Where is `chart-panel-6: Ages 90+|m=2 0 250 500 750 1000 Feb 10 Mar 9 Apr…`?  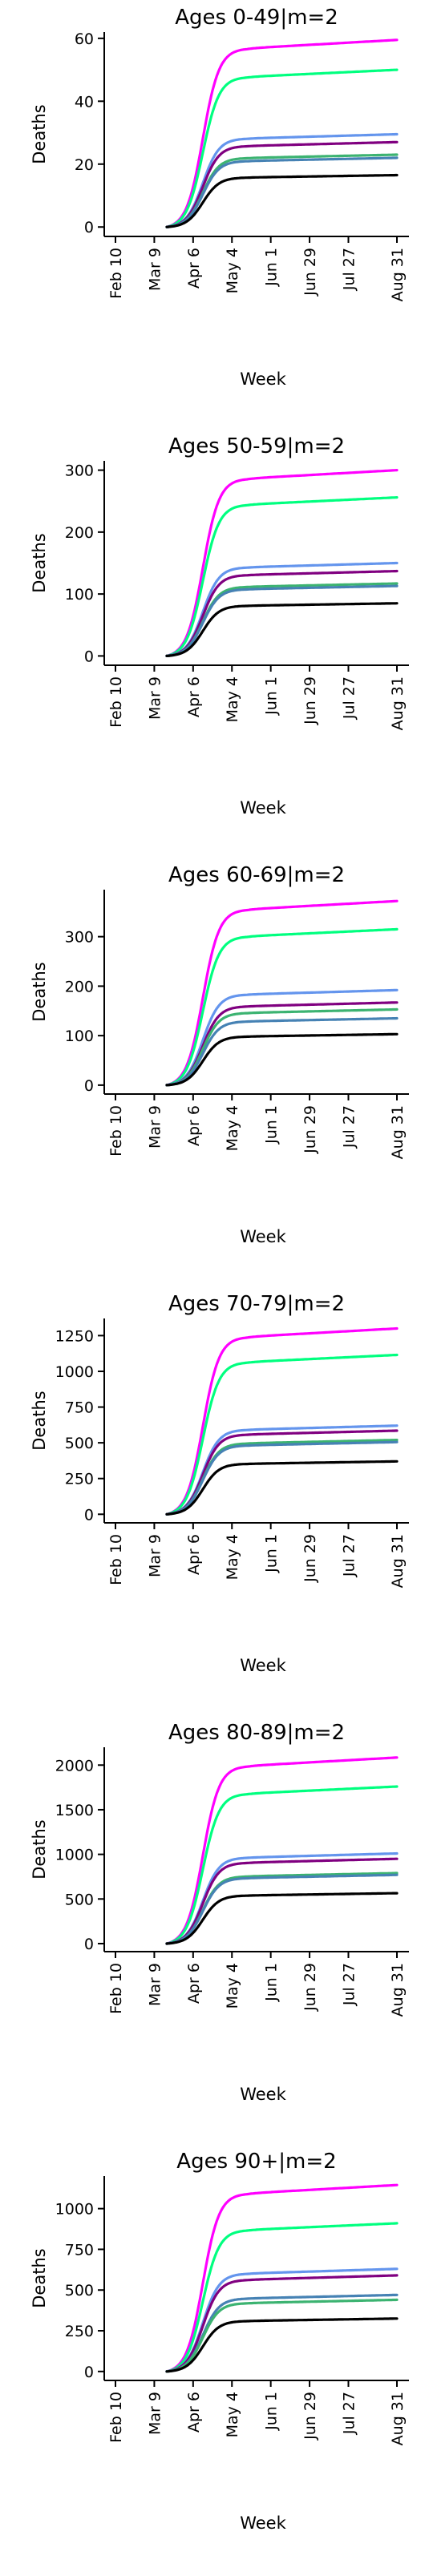 chart-panel-6: Ages 90+|m=2 0 250 500 750 1000 Feb 10 Mar 9 Apr… is located at coordinates (219, 2341).